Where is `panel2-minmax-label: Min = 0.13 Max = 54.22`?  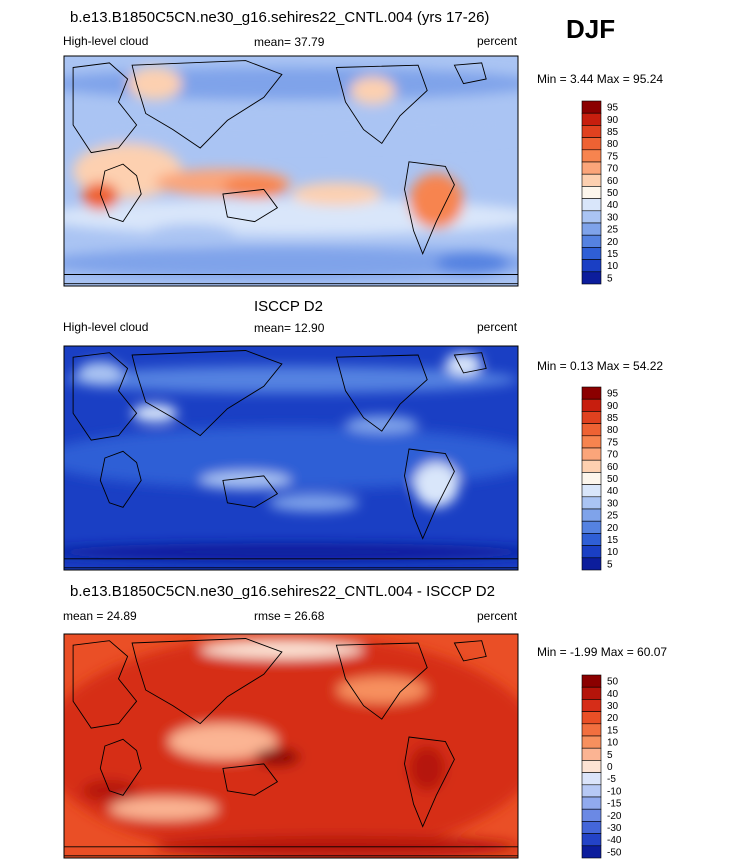
panel2-minmax-label: Min = 0.13 Max = 54.22 is located at coordinates (600, 366).